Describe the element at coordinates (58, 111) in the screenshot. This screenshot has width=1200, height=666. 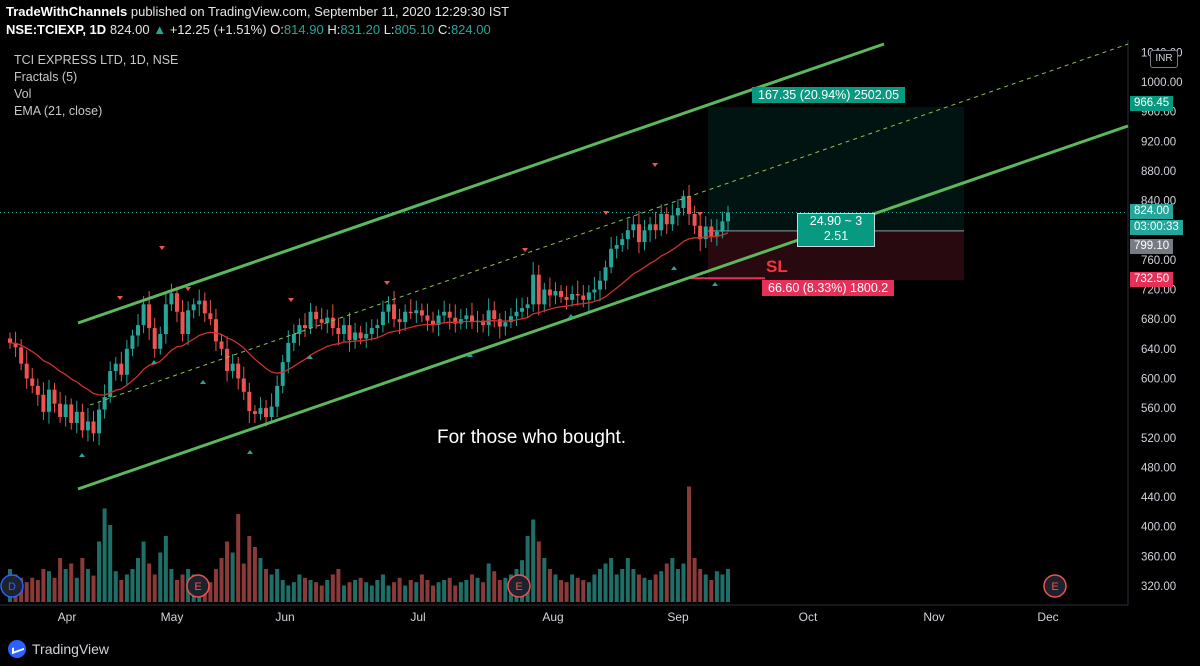
I see `legend-ema: EMA (21, close)` at that location.